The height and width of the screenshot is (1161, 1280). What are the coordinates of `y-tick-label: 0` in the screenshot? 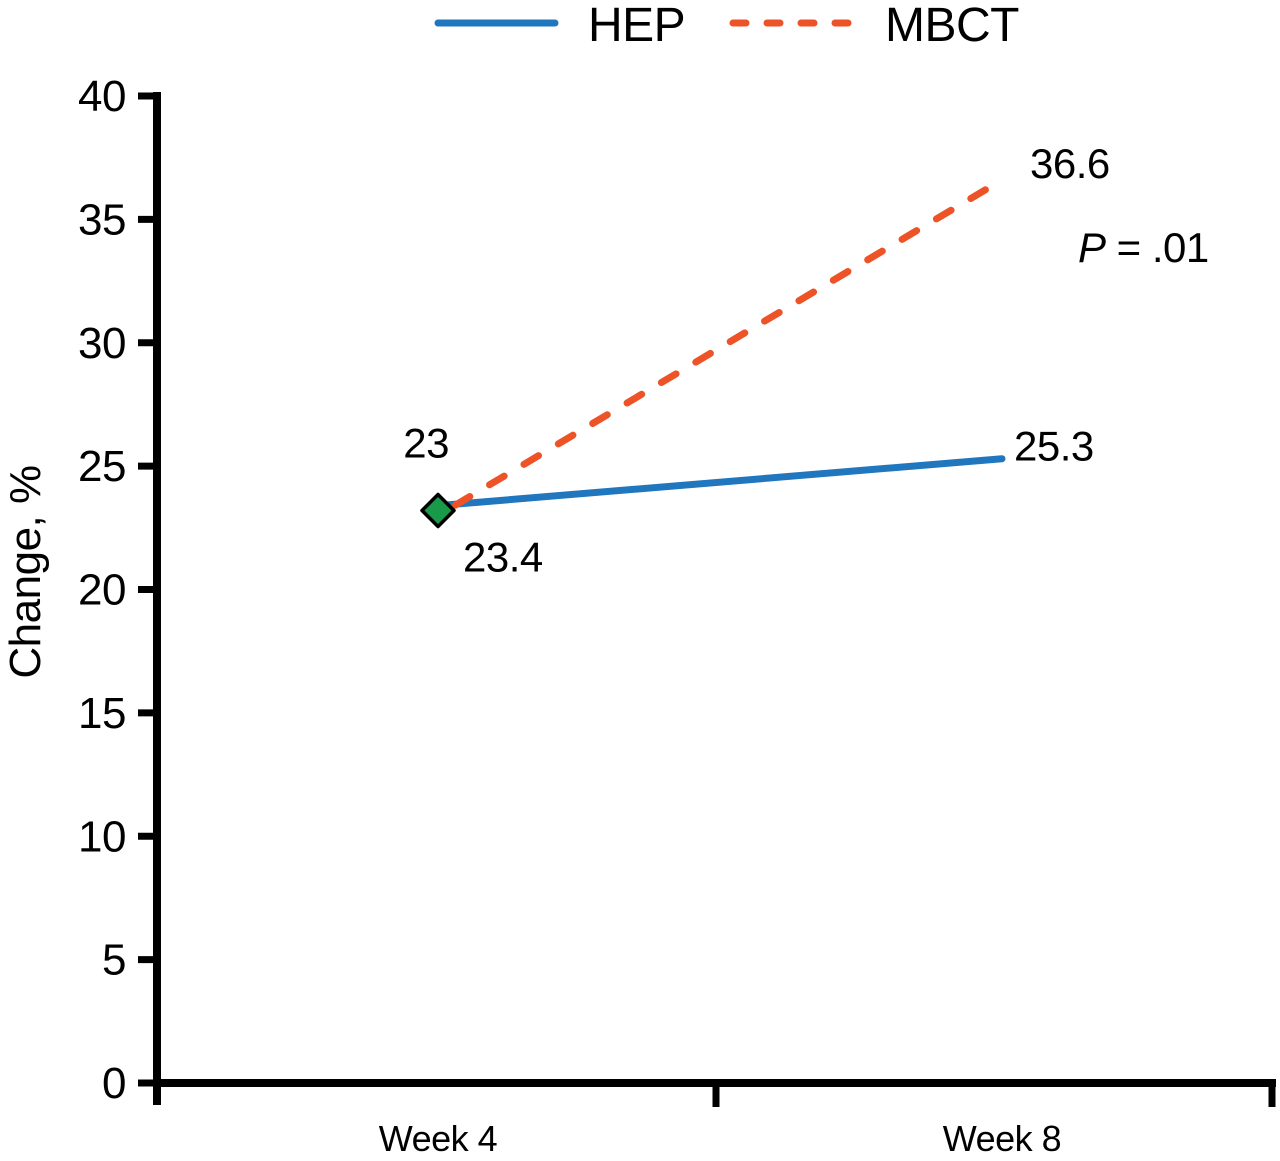 It's located at (114, 1083).